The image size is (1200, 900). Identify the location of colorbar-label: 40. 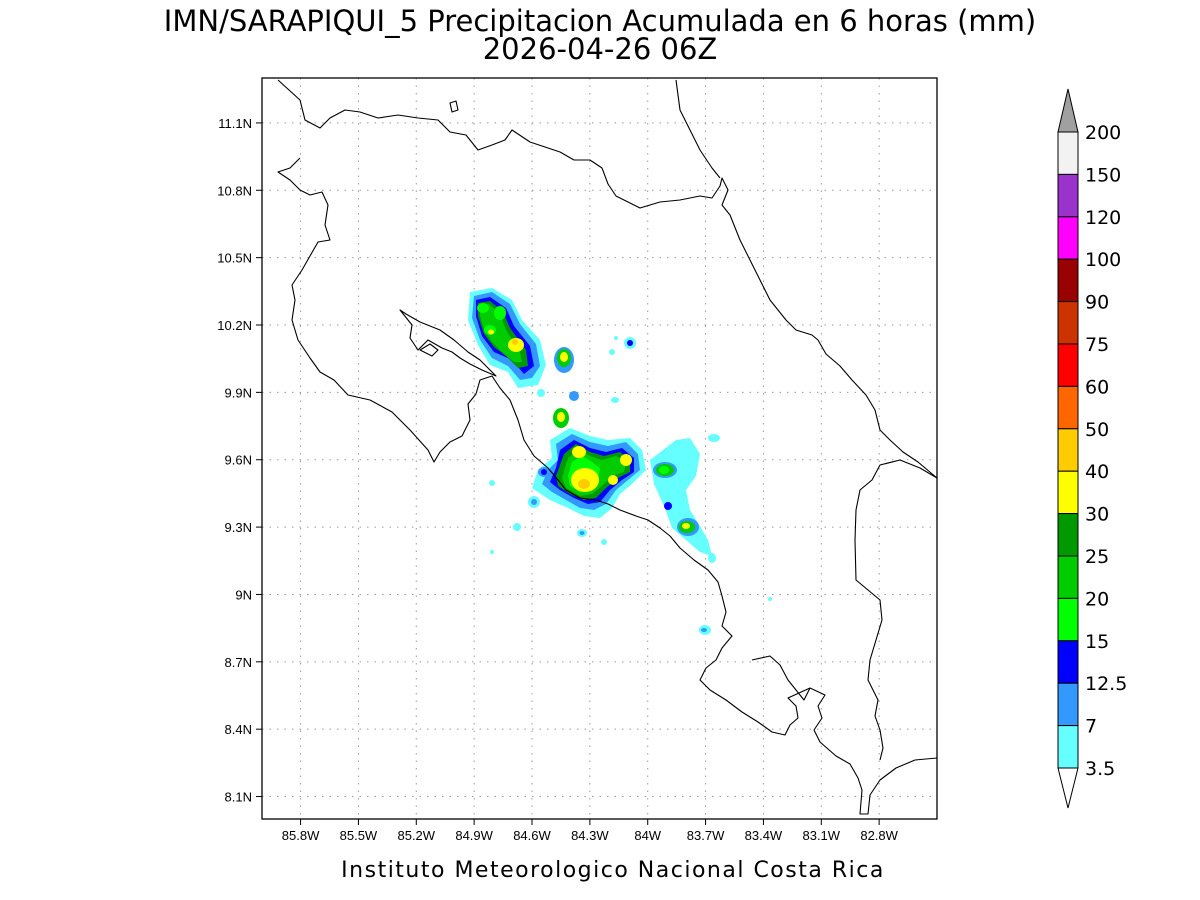
(1097, 472).